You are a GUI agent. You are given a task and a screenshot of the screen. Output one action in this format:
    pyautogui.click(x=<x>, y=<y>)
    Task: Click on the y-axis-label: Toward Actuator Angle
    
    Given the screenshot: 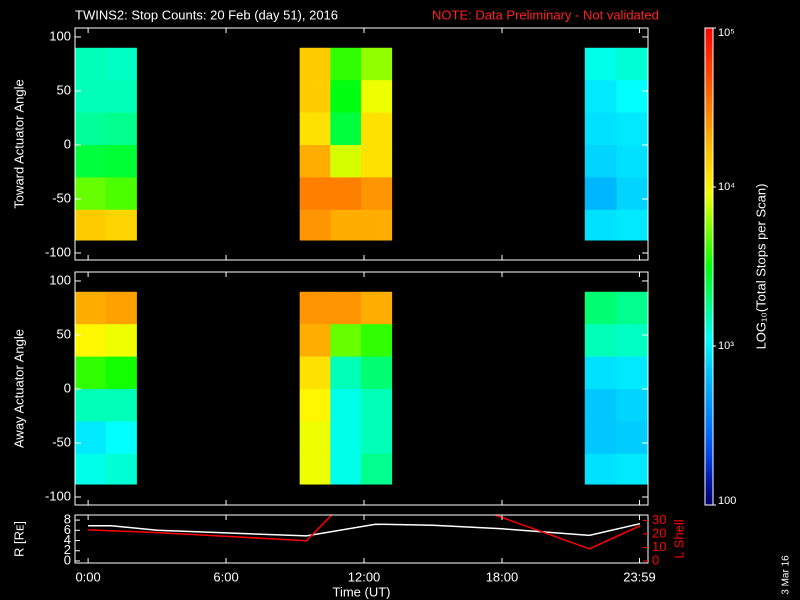 What is the action you would take?
    pyautogui.click(x=18, y=143)
    